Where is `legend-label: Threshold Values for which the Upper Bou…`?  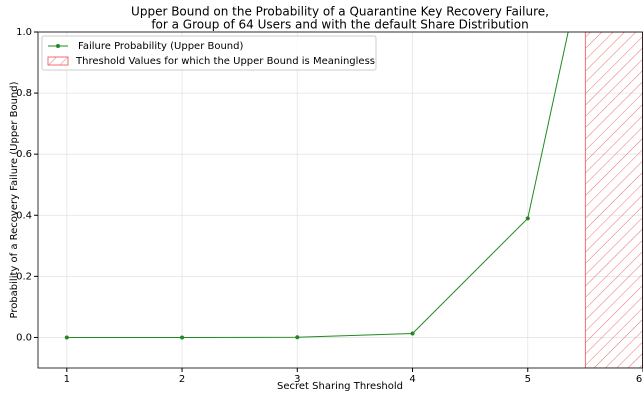
legend-label: Threshold Values for which the Upper Bou… is located at coordinates (225, 61).